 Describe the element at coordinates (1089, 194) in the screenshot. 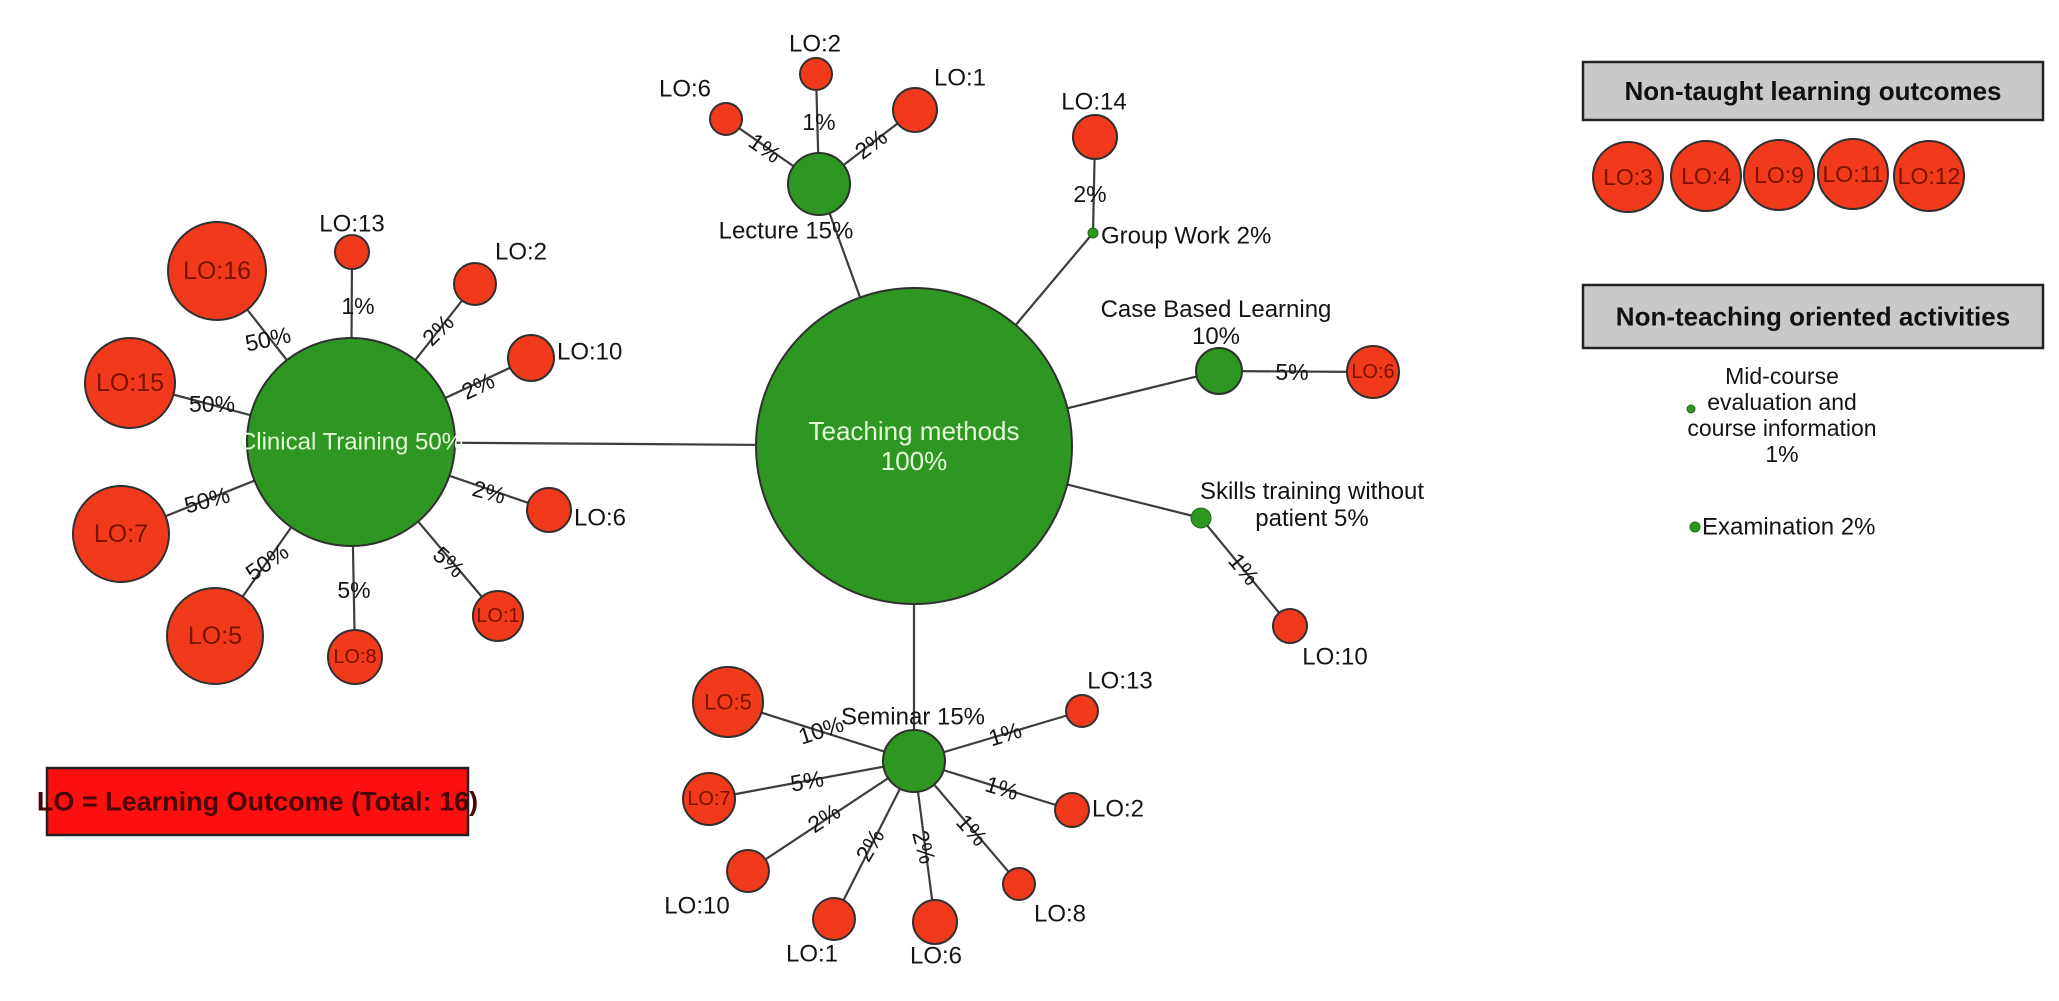

I see `edge-label-group-work-gw-lo14: 2%` at that location.